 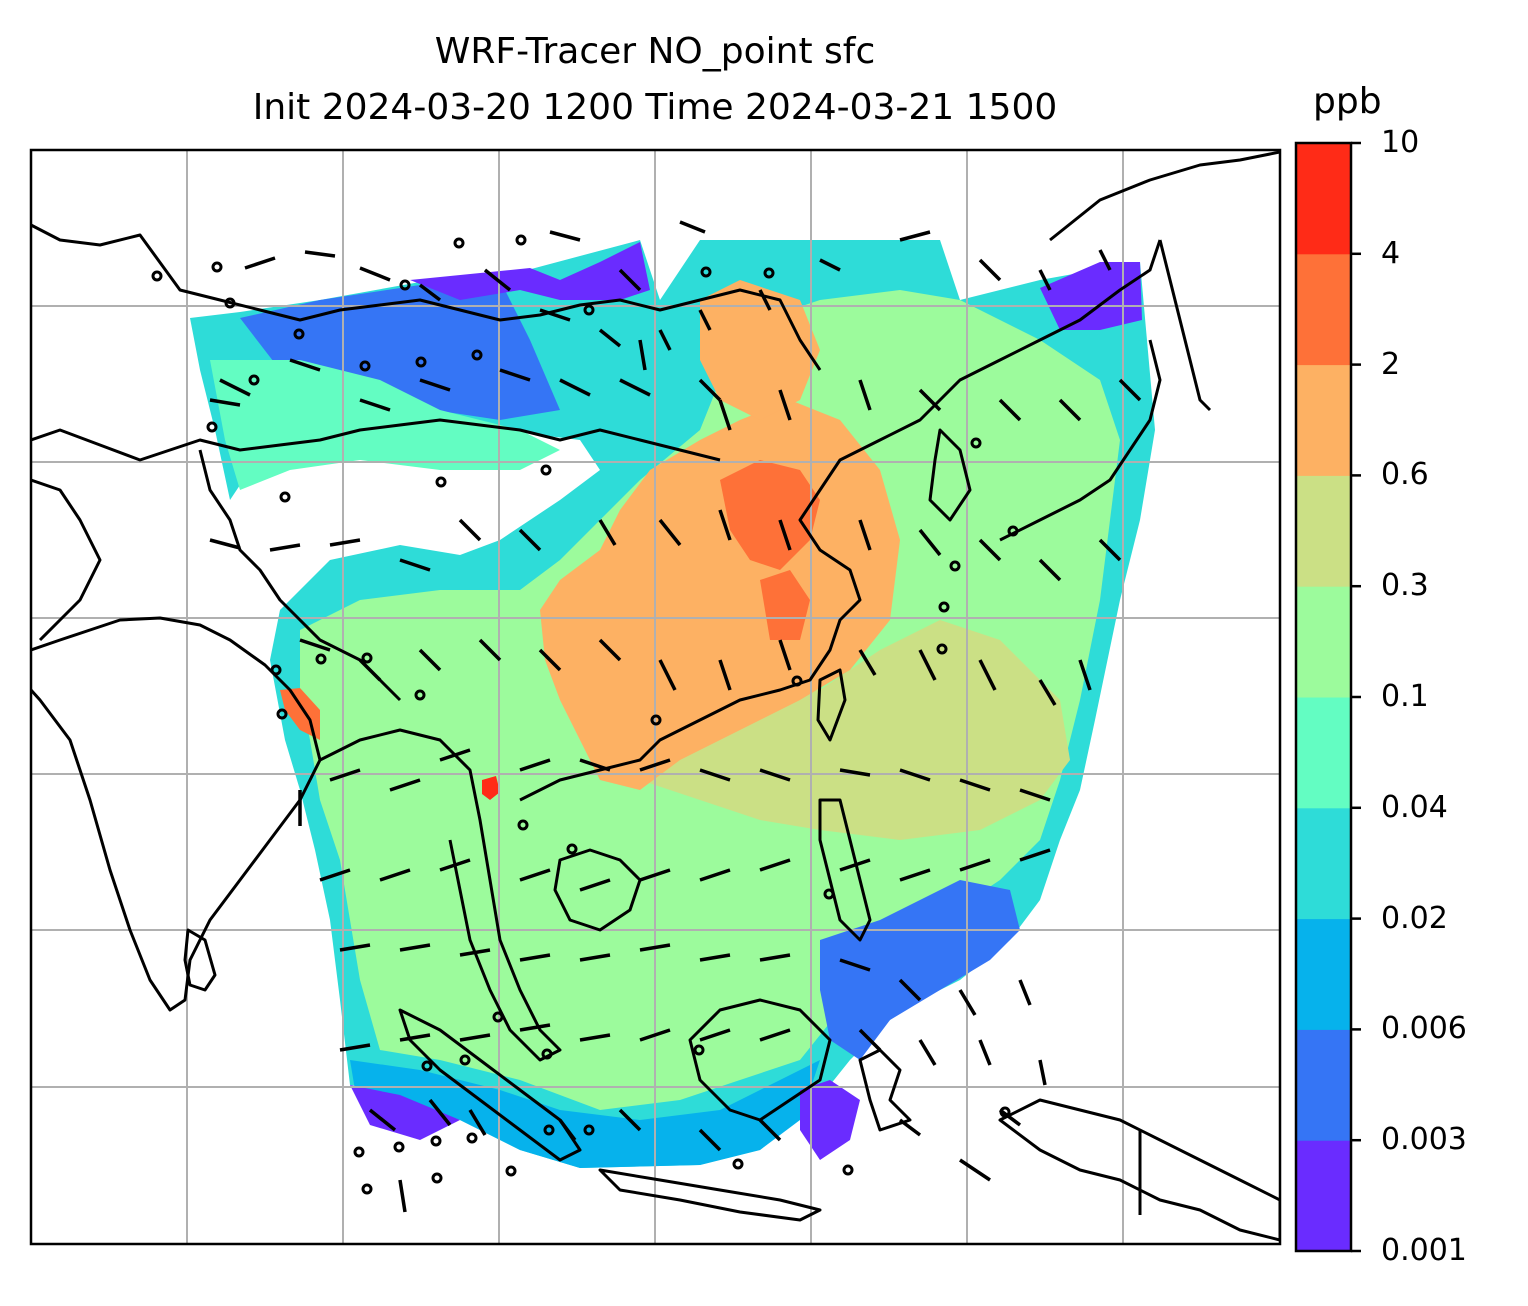 I want to click on colorbar-label: ppb, so click(x=1347, y=101).